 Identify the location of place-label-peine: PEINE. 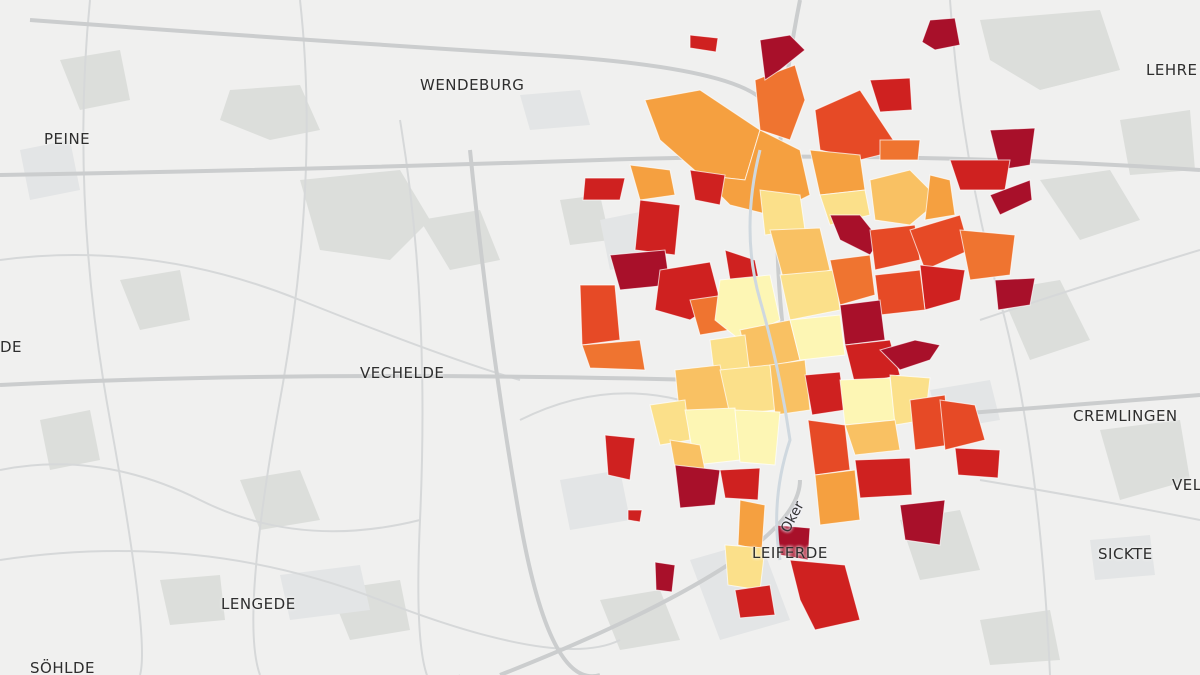
(67, 139).